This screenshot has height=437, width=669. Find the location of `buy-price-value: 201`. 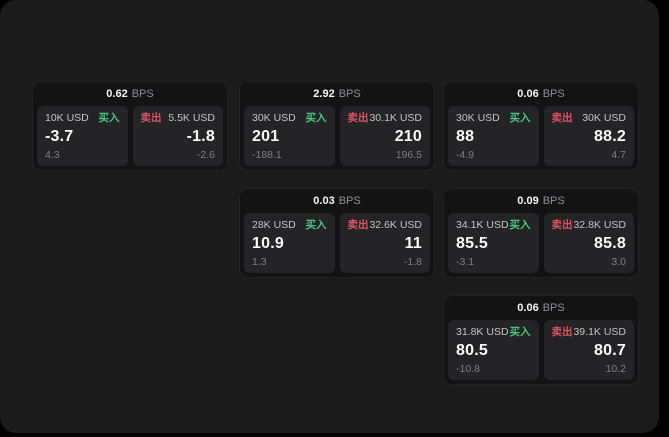

buy-price-value: 201 is located at coordinates (266, 136).